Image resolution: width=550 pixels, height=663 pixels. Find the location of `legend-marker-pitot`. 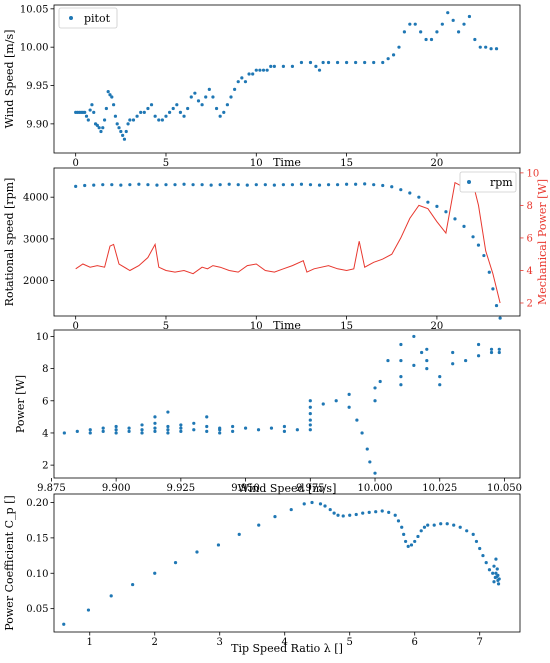

legend-marker-pitot is located at coordinates (71, 18).